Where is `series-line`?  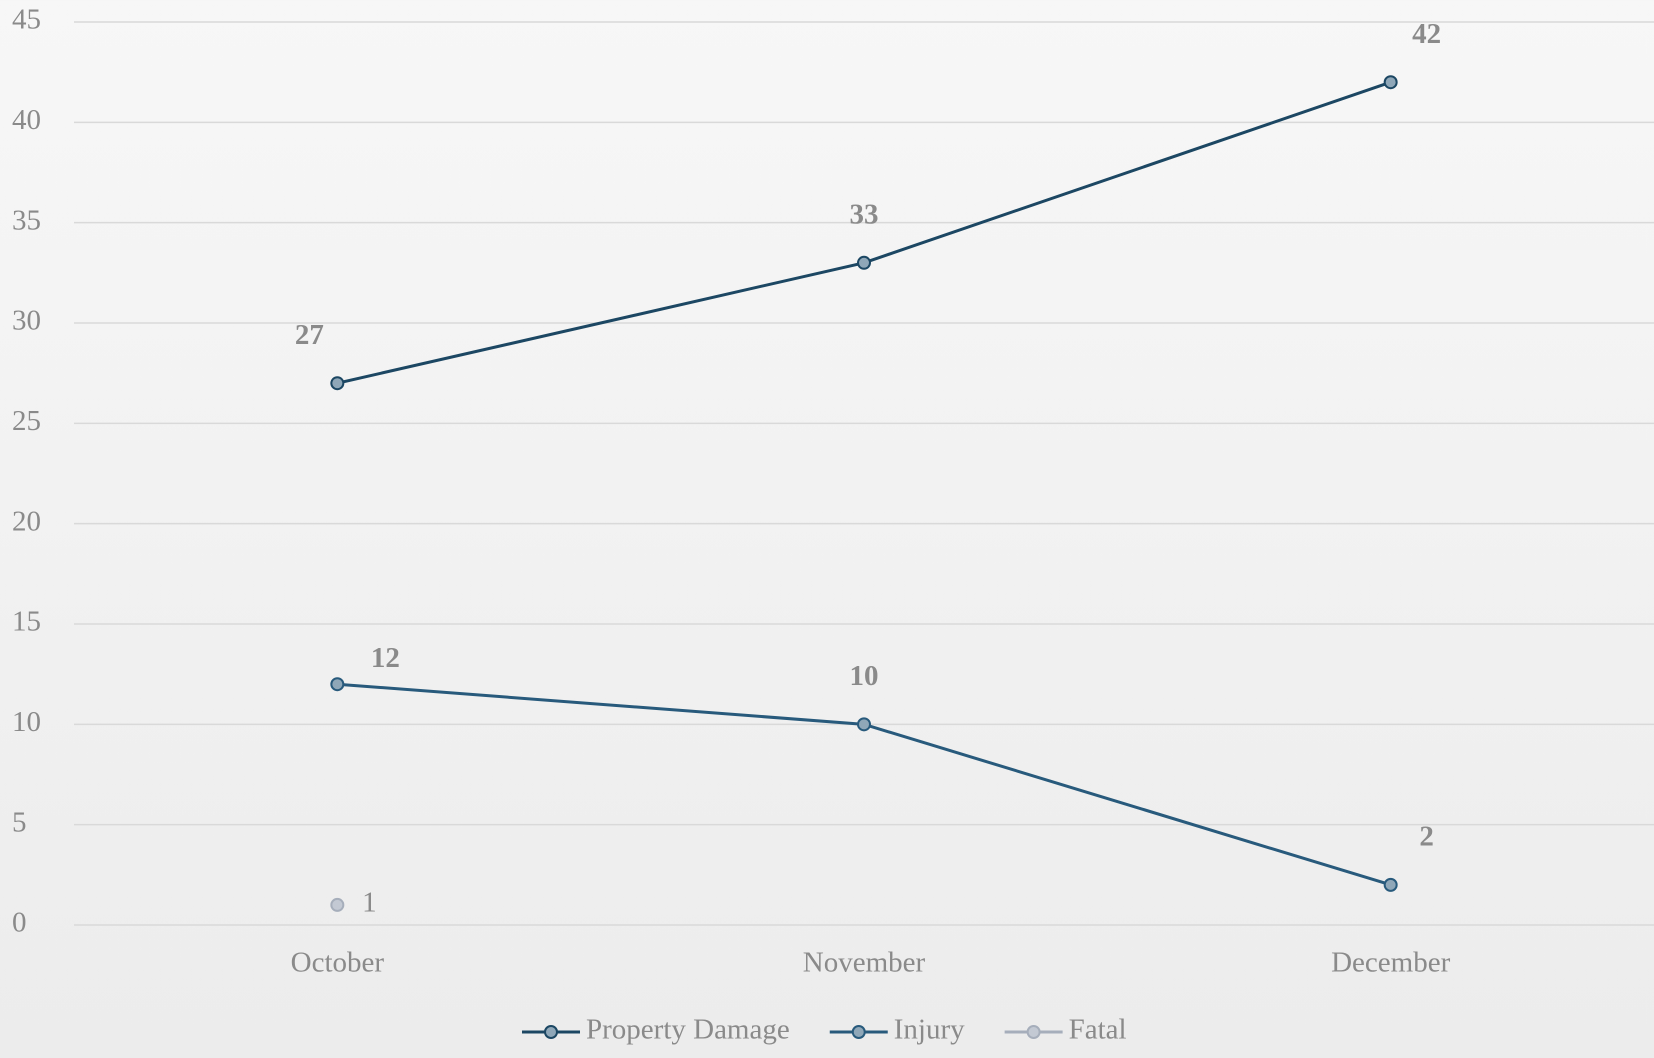 series-line is located at coordinates (864, 784).